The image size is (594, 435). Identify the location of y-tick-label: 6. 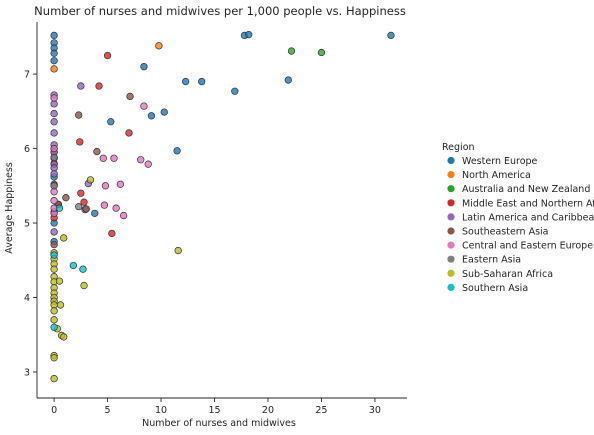
(27, 149).